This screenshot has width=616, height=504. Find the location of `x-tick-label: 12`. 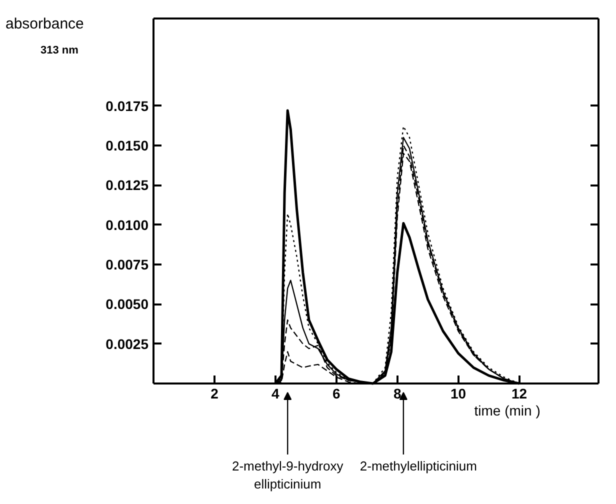

x-tick-label: 12 is located at coordinates (519, 394).